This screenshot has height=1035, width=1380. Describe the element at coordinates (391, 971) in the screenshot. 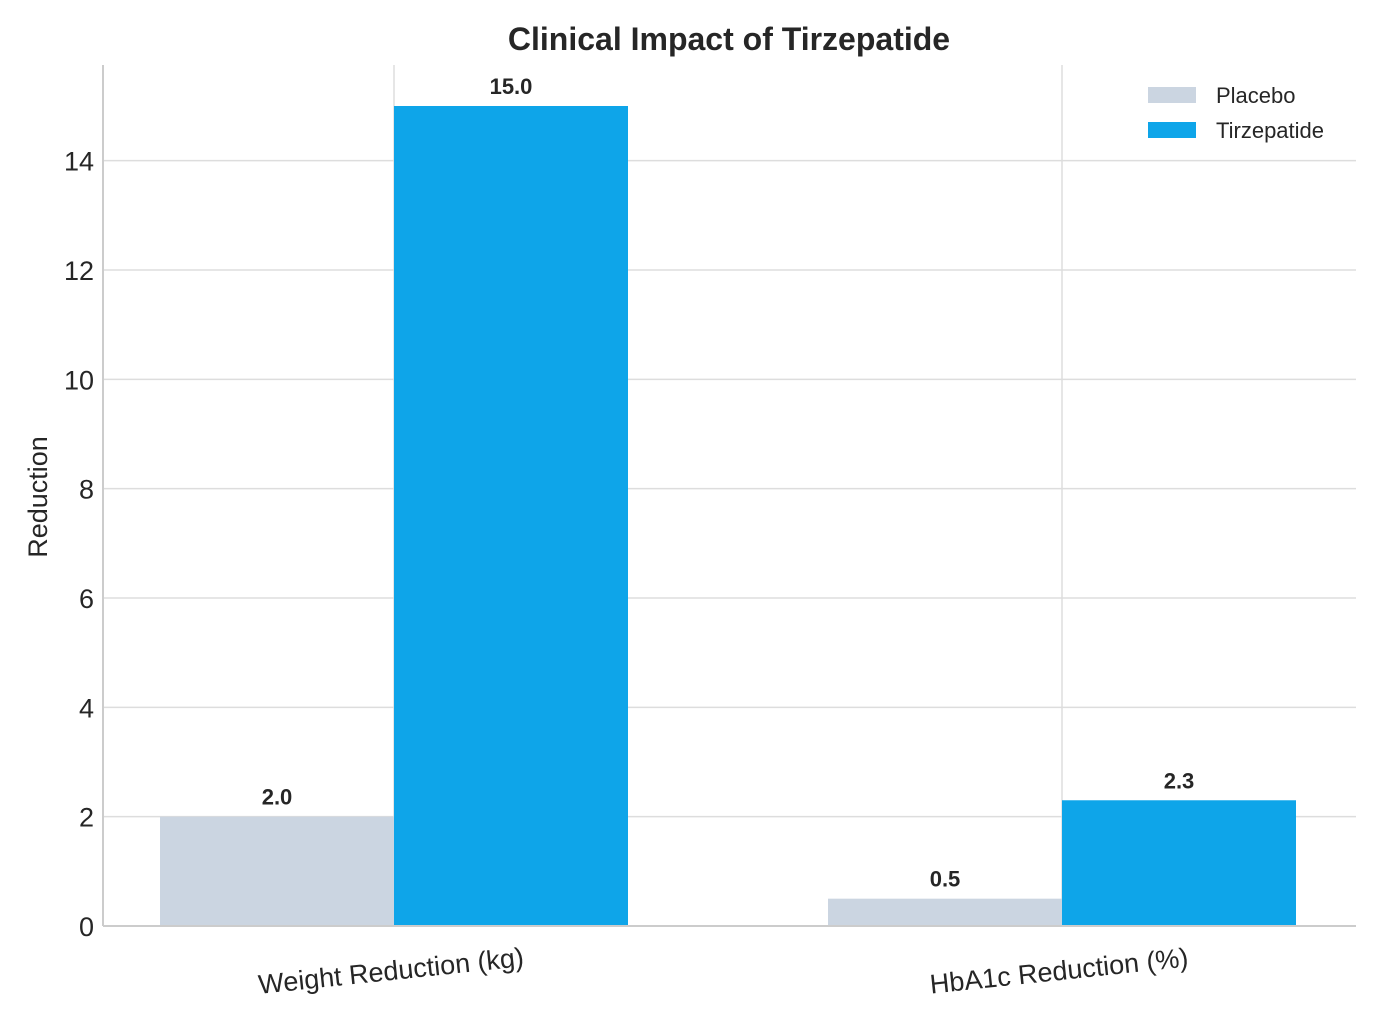

I see `x-tick-label: Weight Reduction (kg)` at that location.